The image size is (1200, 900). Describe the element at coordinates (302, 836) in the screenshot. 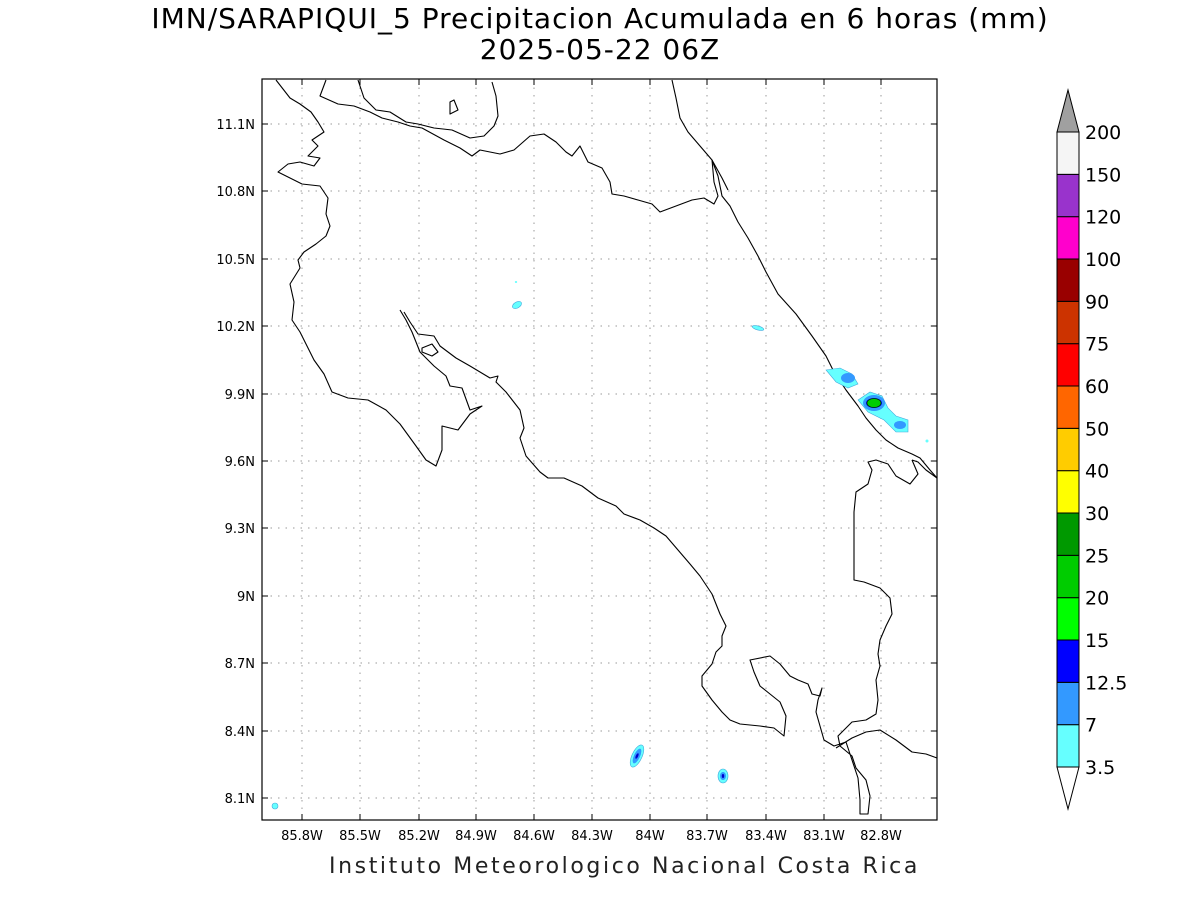

I see `lon-label: 85.8W` at that location.